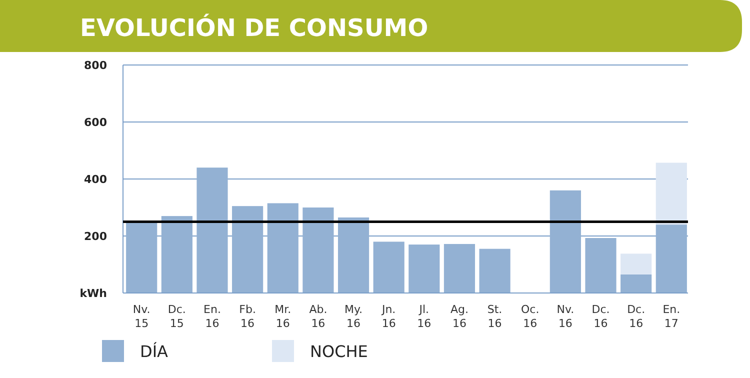 Image resolution: width=750 pixels, height=378 pixels. What do you see at coordinates (388, 316) in the screenshot?
I see `x-tick-label: Jn. 16` at bounding box center [388, 316].